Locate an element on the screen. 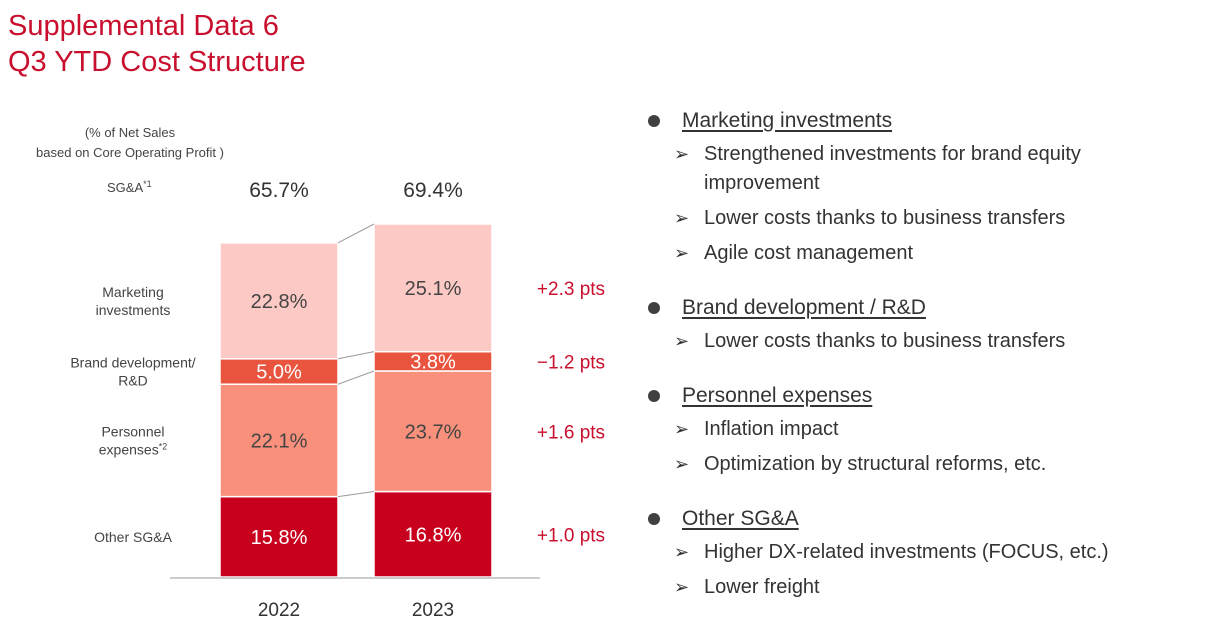 The image size is (1210, 630). series-label-4-line-1: Marketing is located at coordinates (132, 292).